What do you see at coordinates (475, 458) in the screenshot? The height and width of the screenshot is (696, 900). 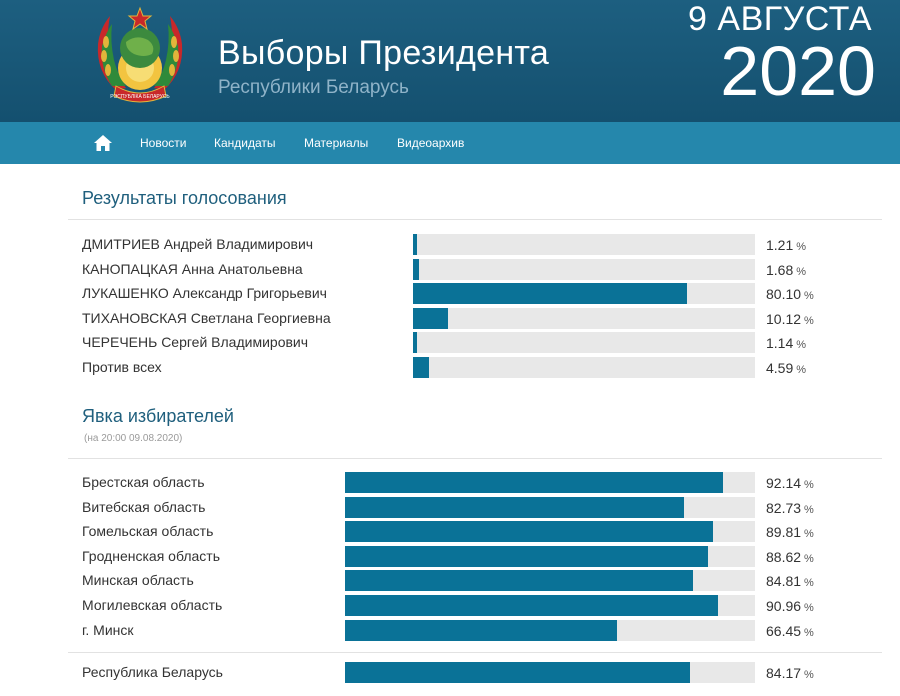 I see `turnout-divider` at bounding box center [475, 458].